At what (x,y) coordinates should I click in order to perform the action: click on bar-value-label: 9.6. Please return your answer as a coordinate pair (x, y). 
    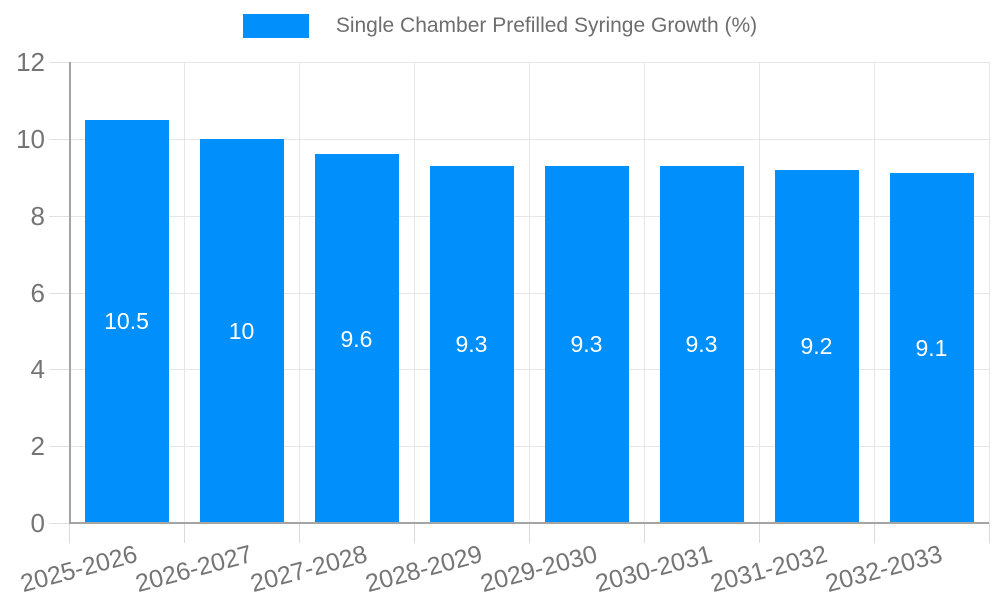
    Looking at the image, I should click on (356, 338).